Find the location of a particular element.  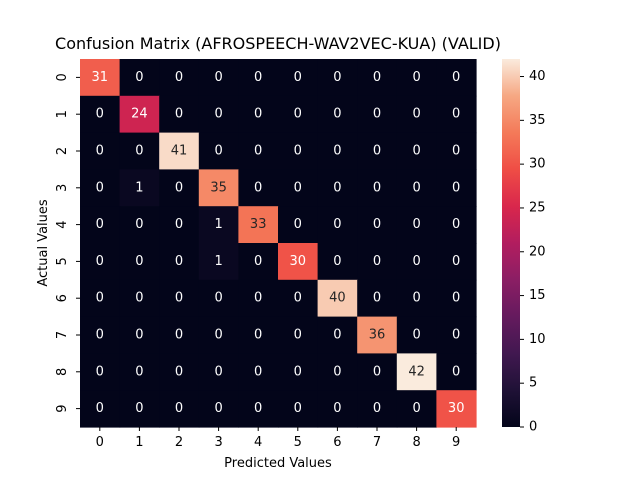

y-tick-label: 1 is located at coordinates (62, 114).